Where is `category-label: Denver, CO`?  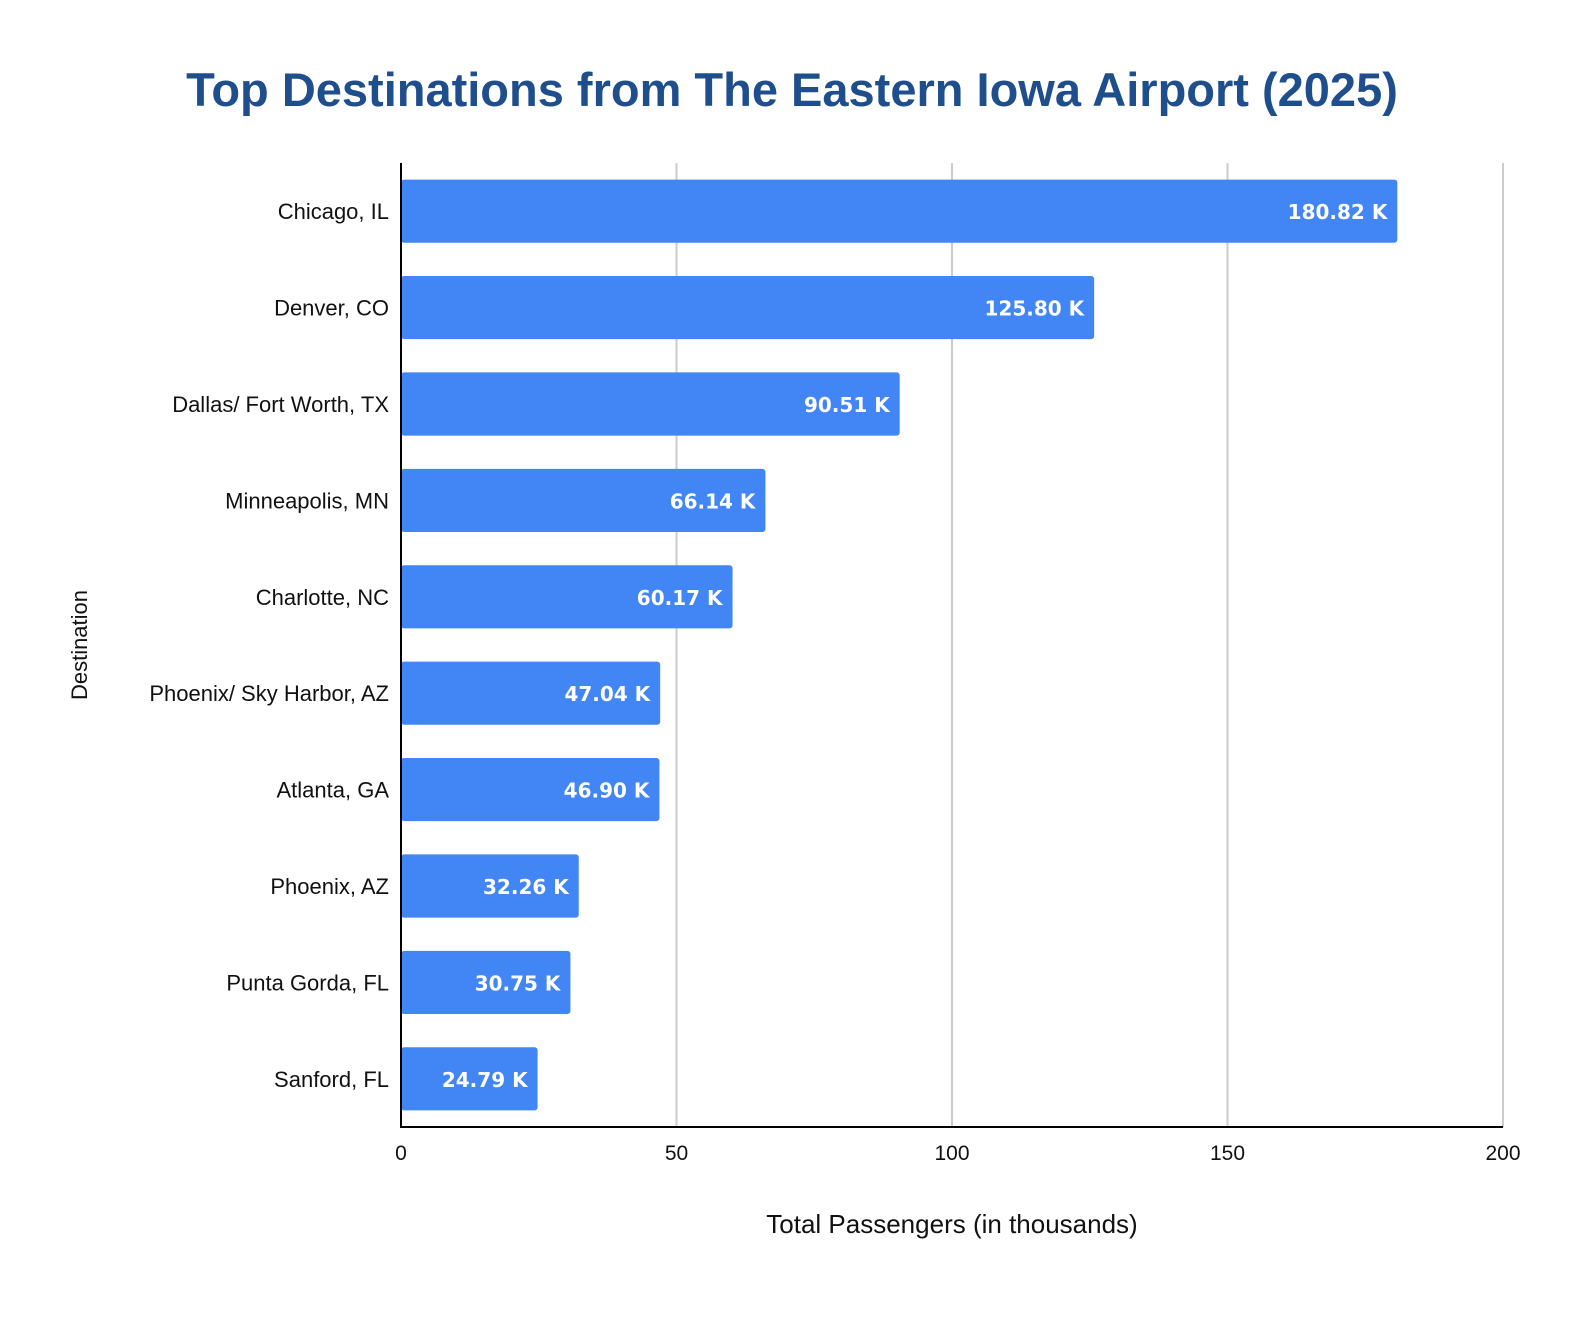 category-label: Denver, CO is located at coordinates (331, 308).